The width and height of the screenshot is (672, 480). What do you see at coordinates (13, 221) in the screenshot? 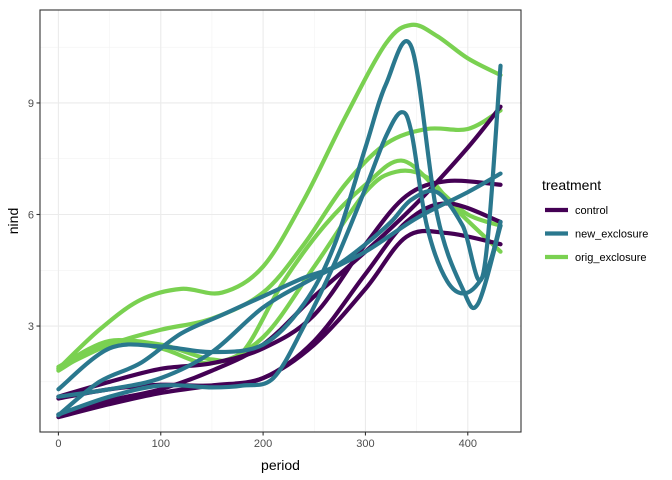
I see `y-axis-title: nind` at bounding box center [13, 221].